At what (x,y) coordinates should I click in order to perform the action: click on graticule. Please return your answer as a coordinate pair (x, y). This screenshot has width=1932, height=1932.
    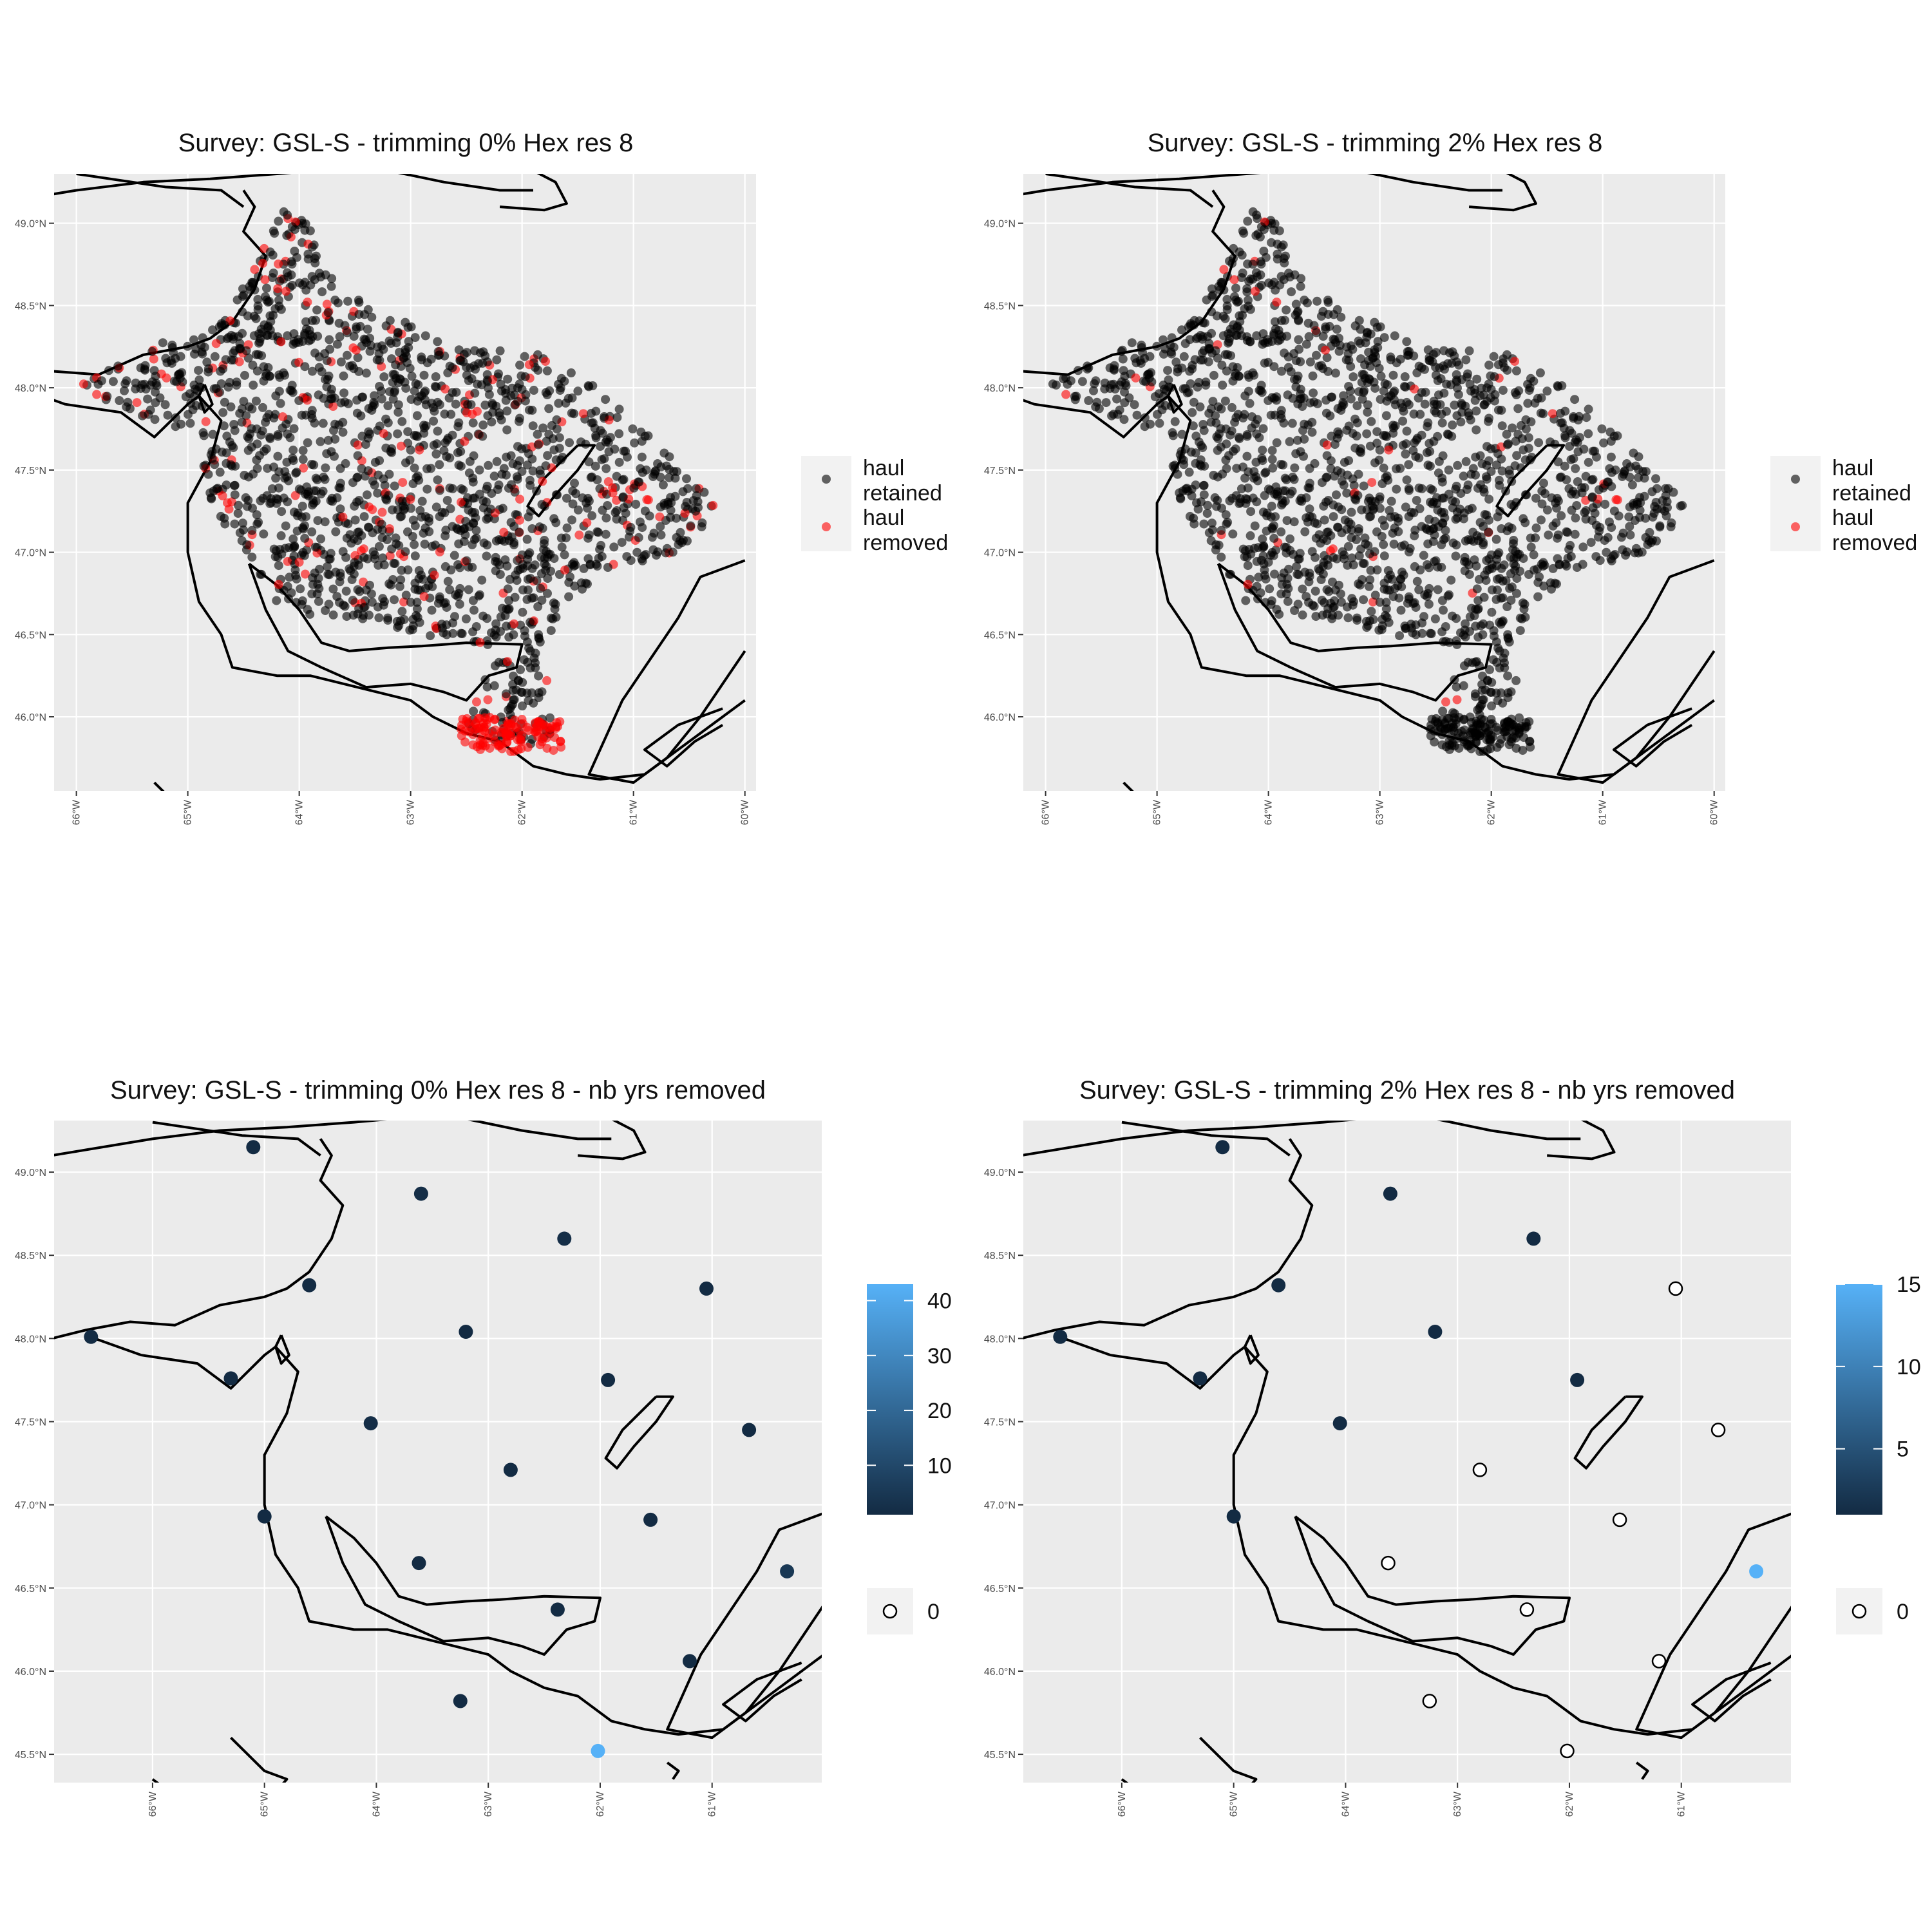
    Looking at the image, I should click on (438, 1452).